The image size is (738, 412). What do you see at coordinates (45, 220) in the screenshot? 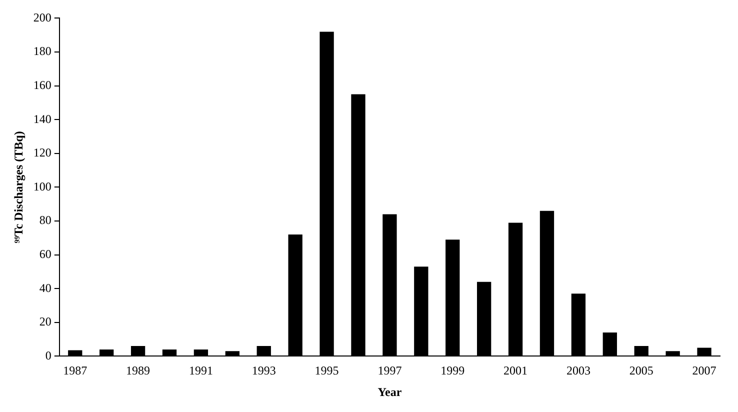
I see `y-tick-label: 80` at bounding box center [45, 220].